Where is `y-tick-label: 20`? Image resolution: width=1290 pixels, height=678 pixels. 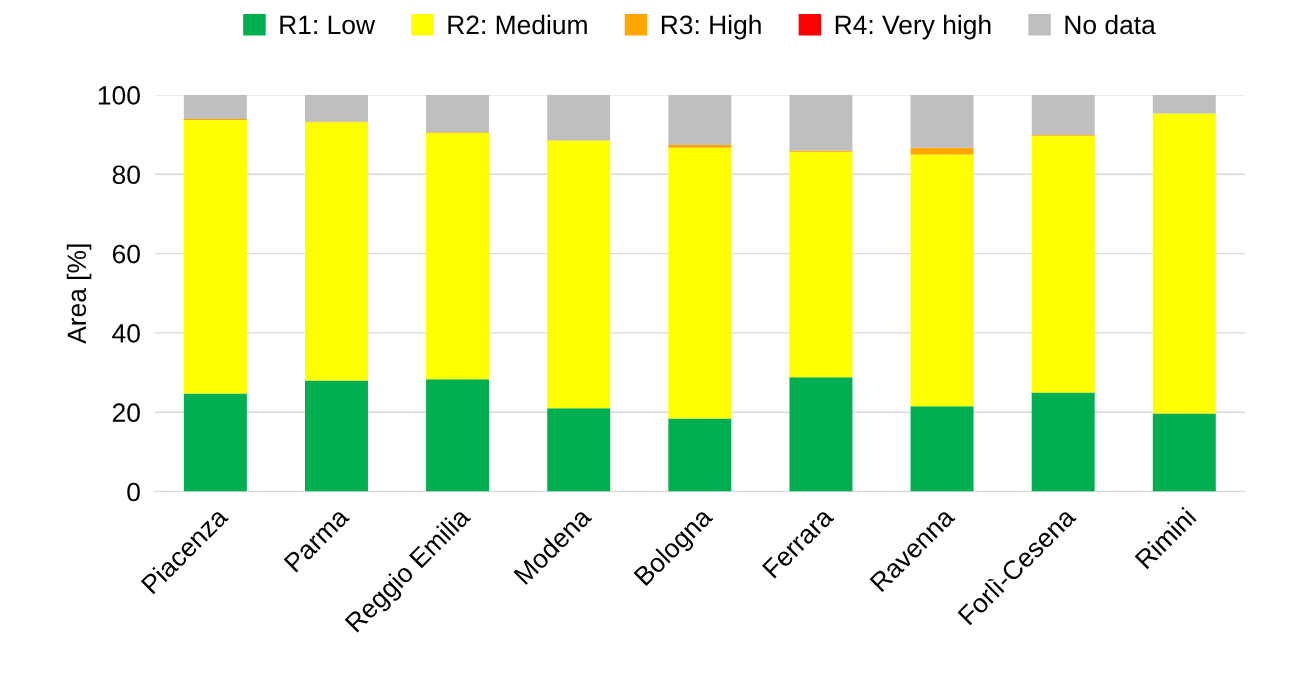
y-tick-label: 20 is located at coordinates (126, 413).